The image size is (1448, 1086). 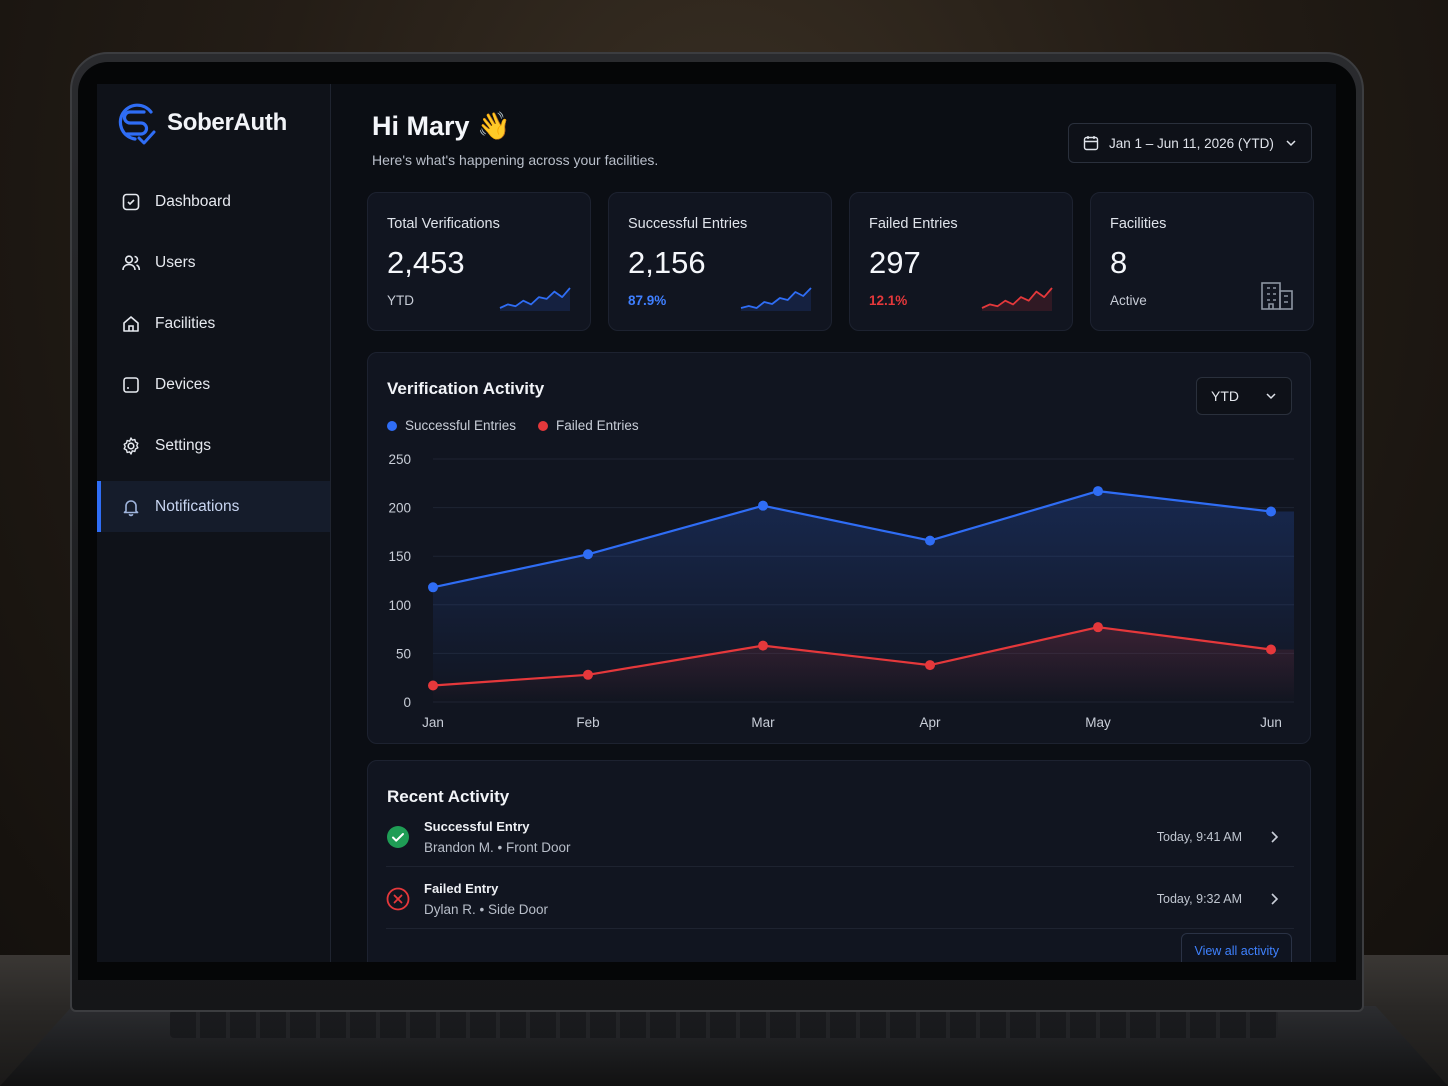 I want to click on logo: SoberAuth, so click(x=201, y=123).